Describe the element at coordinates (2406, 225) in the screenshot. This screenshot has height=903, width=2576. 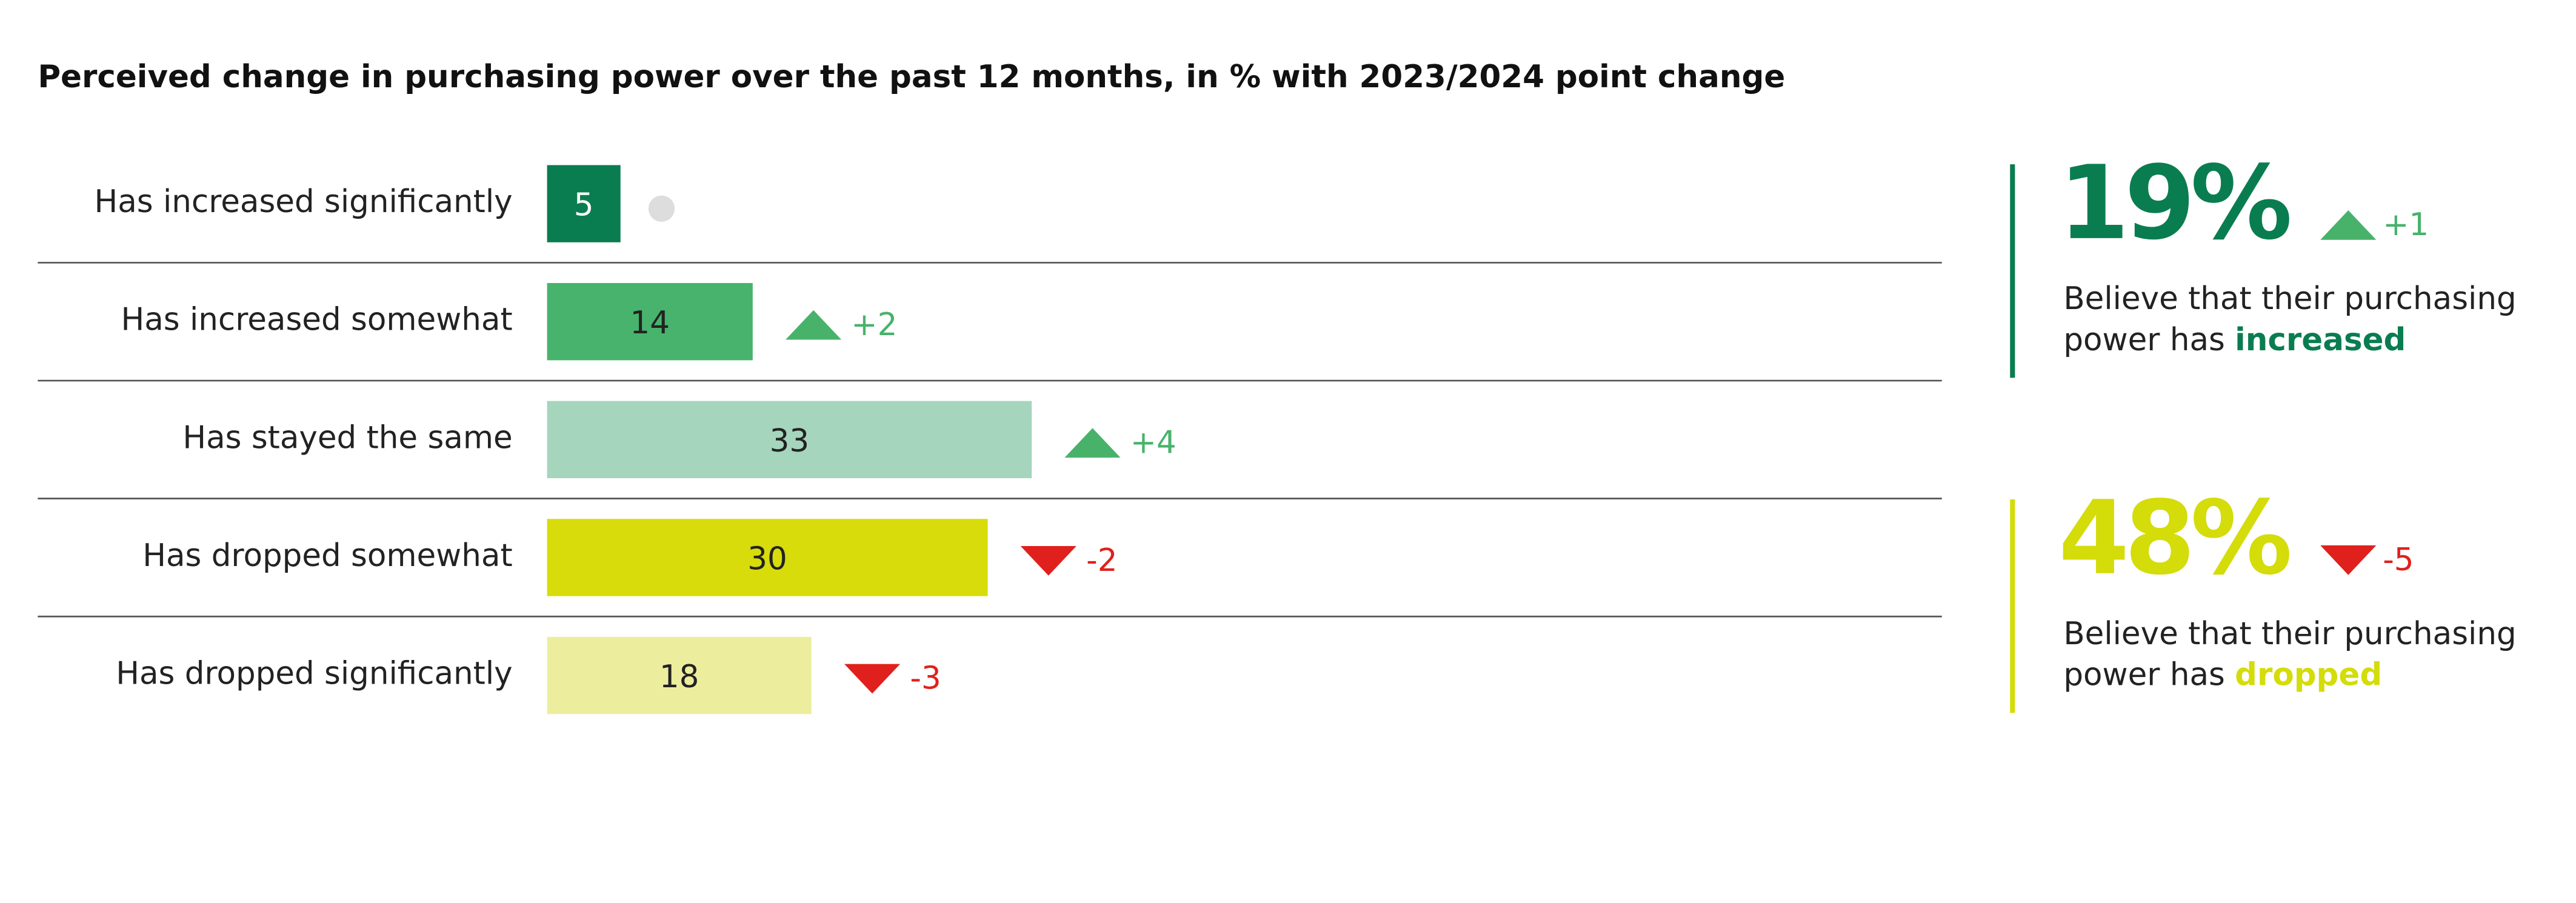
I see `summary-change: +1` at that location.